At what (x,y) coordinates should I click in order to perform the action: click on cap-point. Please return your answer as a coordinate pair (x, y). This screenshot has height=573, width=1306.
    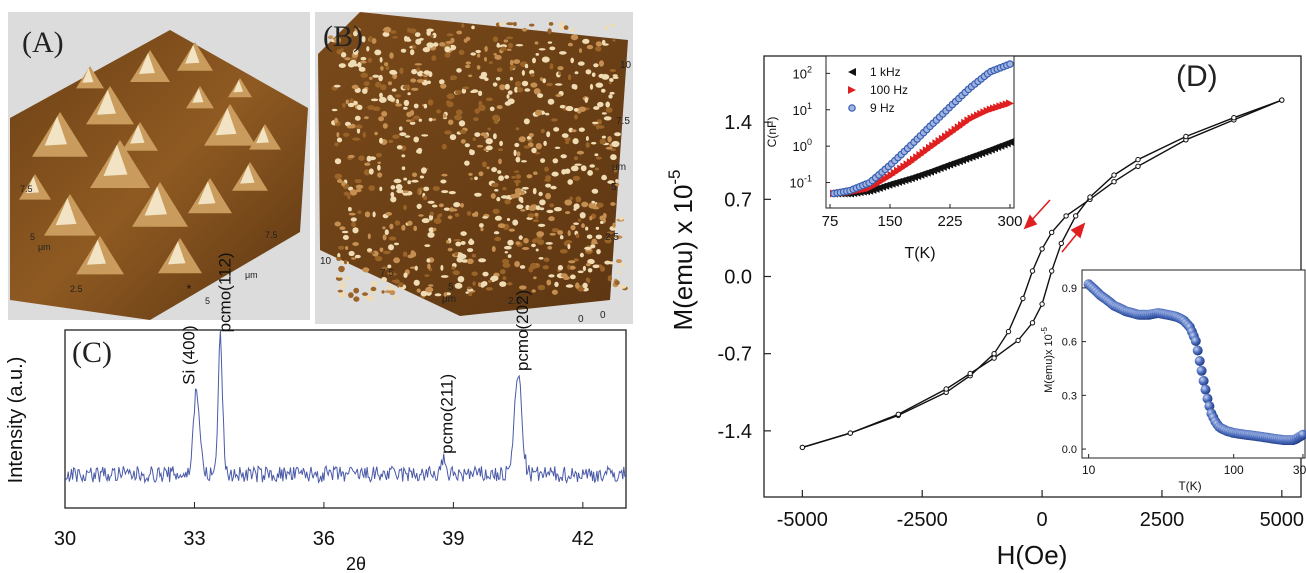
    Looking at the image, I should click on (1010, 142).